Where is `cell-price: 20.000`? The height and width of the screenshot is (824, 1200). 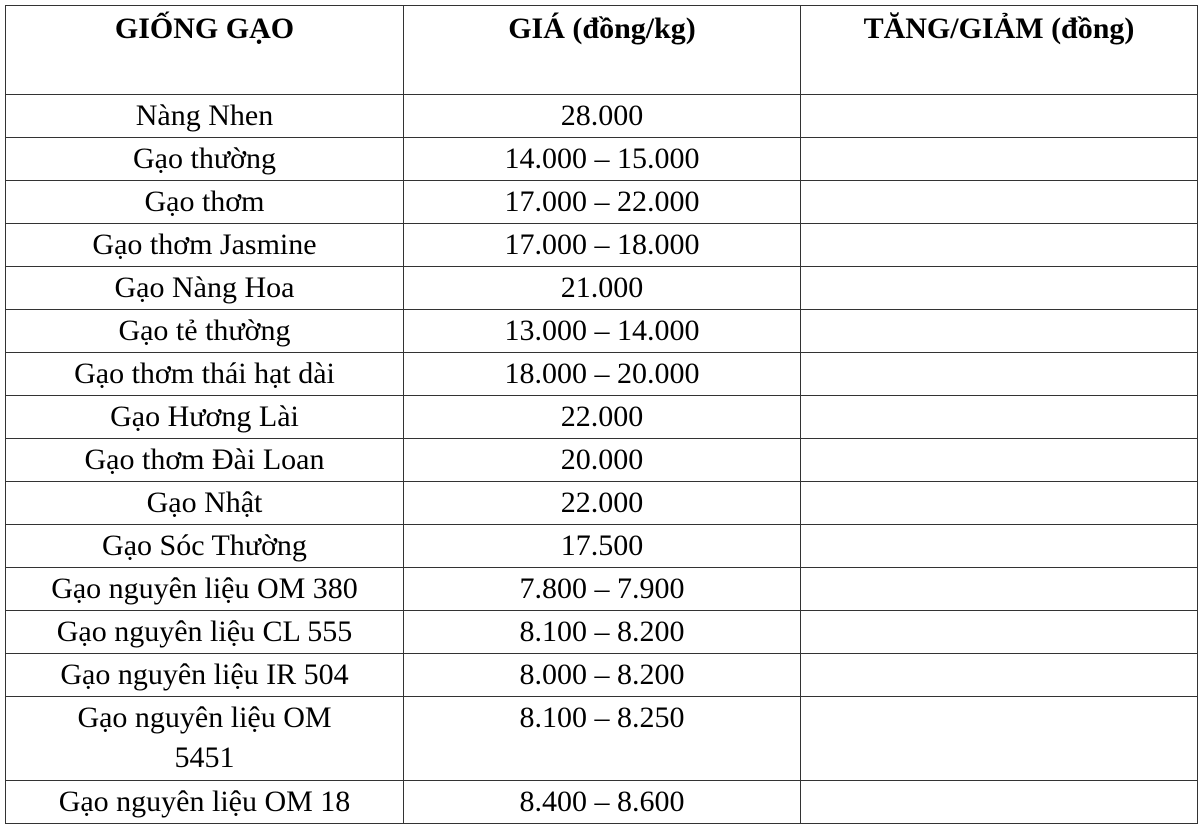 cell-price: 20.000 is located at coordinates (602, 460).